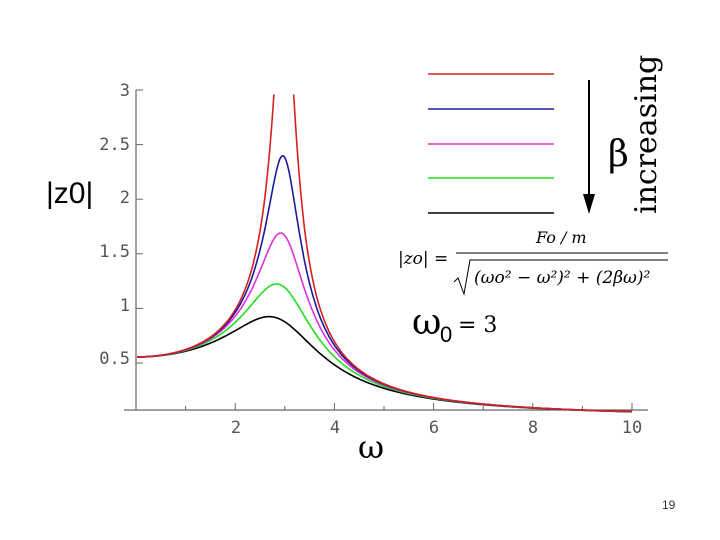 Image resolution: width=720 pixels, height=540 pixels. Describe the element at coordinates (125, 198) in the screenshot. I see `y-tick-label: 2` at that location.